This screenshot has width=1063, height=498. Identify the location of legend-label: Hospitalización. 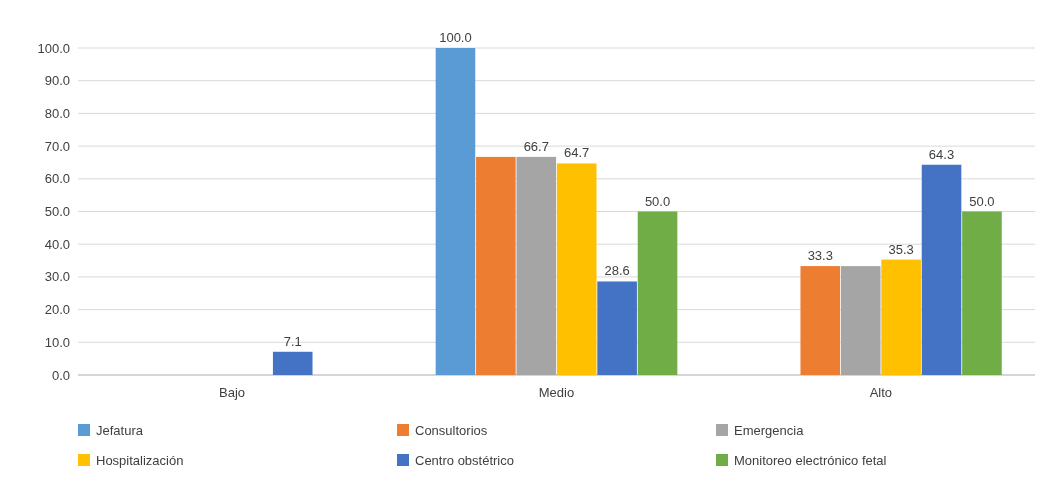
(140, 460).